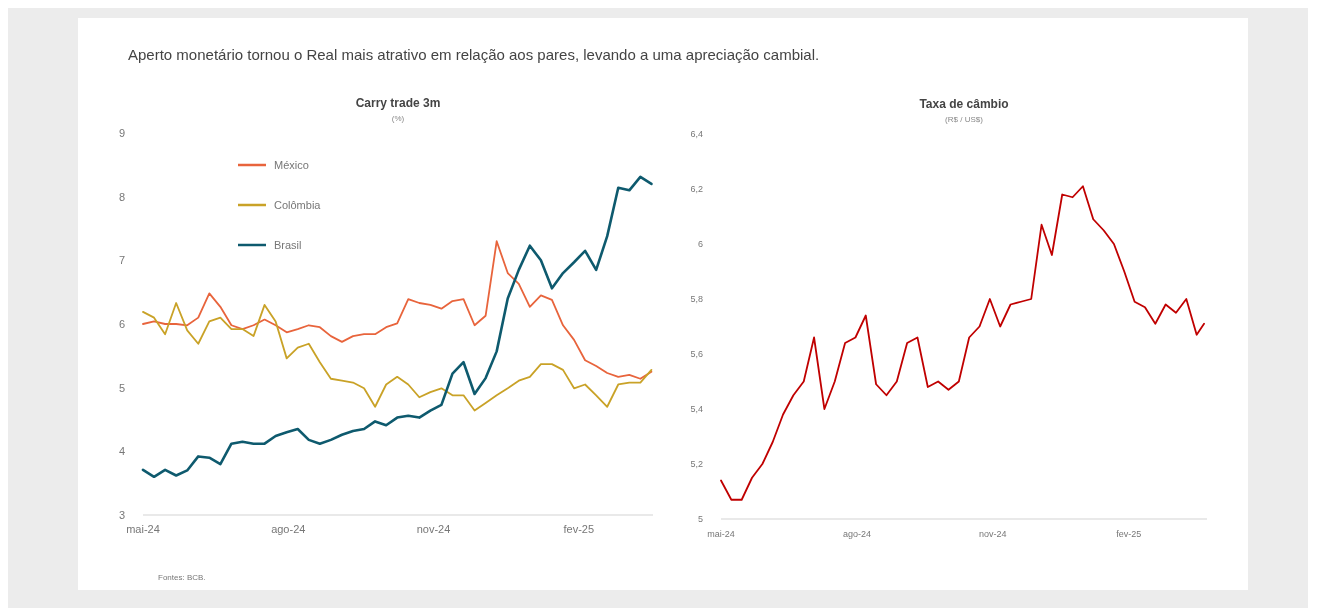 The image size is (1320, 615). I want to click on y-tick-label: 6,2, so click(696, 189).